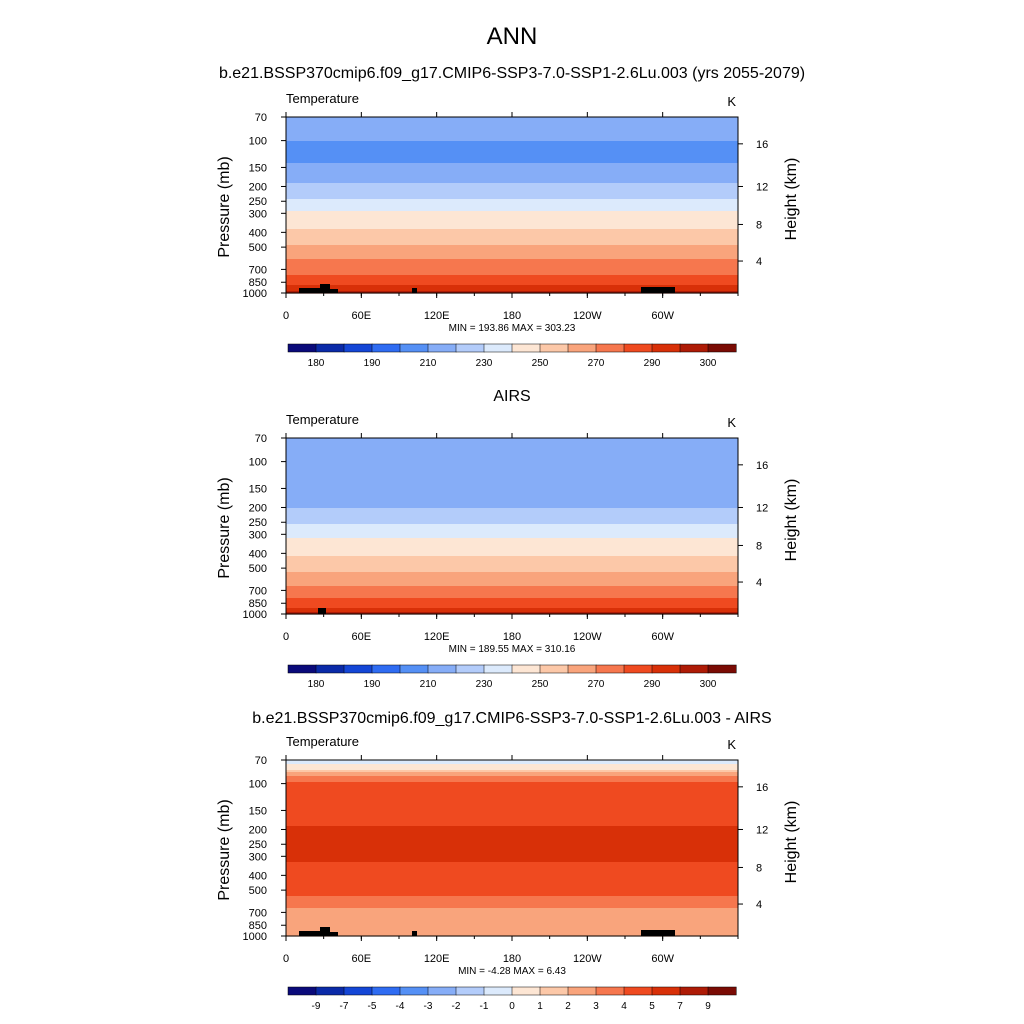 The height and width of the screenshot is (1024, 1024). Describe the element at coordinates (428, 1006) in the screenshot. I see `colorbar-label: -3` at that location.